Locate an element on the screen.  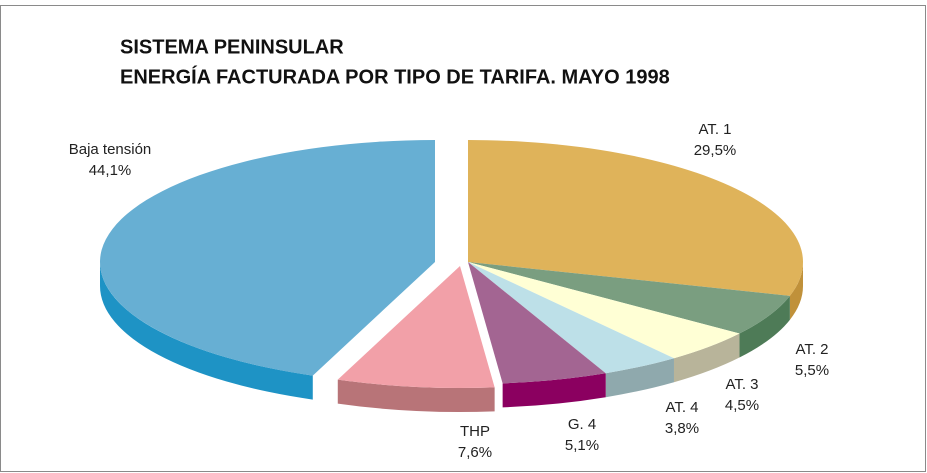
slice-label: AT. 2 is located at coordinates (811, 349).